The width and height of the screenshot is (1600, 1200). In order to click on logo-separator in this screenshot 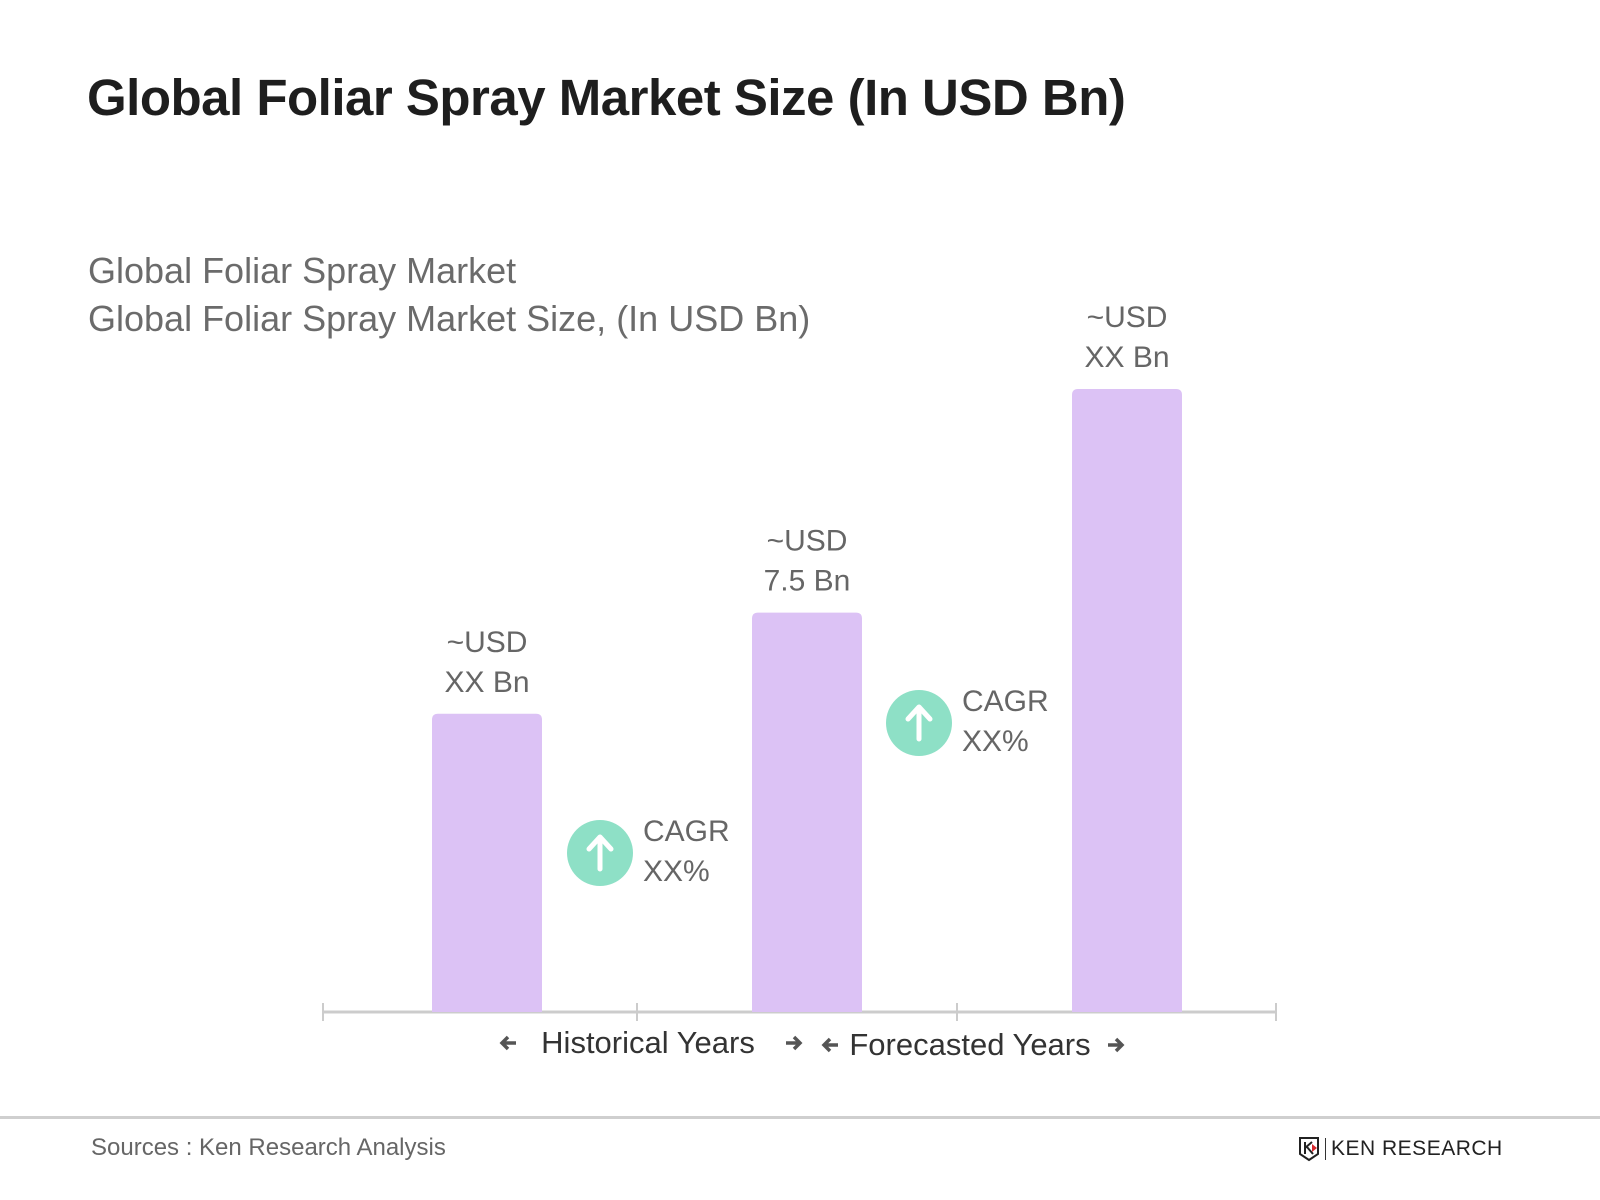, I will do `click(1325, 1149)`.